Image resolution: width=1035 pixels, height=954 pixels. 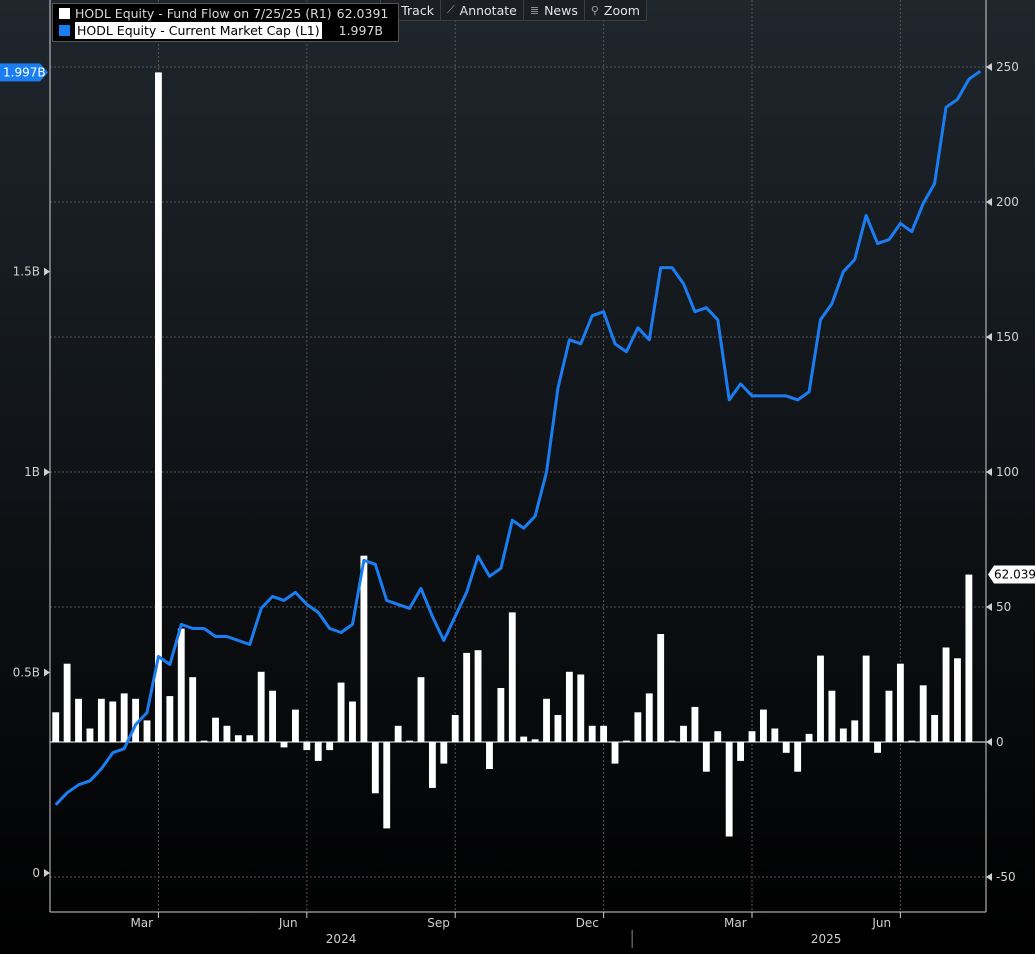 I want to click on annotate-label: Annotate, so click(x=488, y=10).